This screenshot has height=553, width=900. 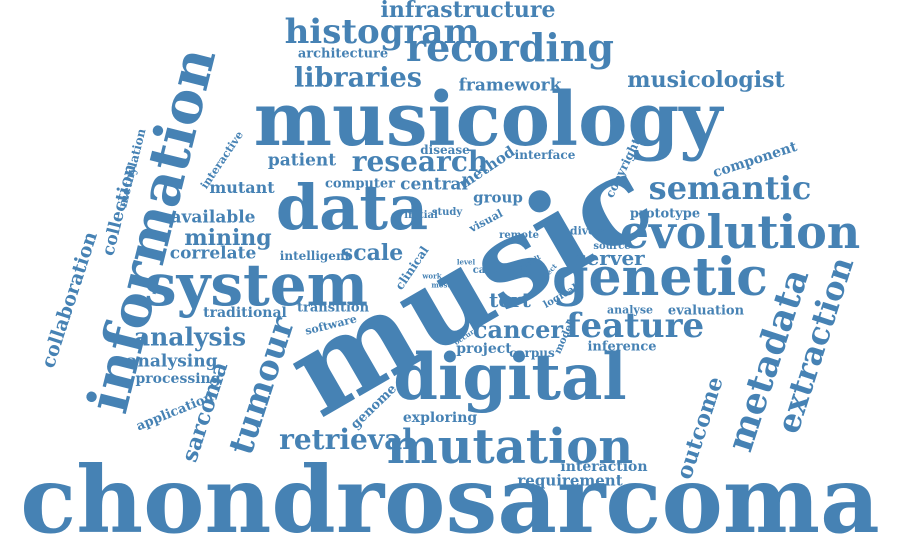 I want to click on word-cancer: cancer, so click(x=518, y=329).